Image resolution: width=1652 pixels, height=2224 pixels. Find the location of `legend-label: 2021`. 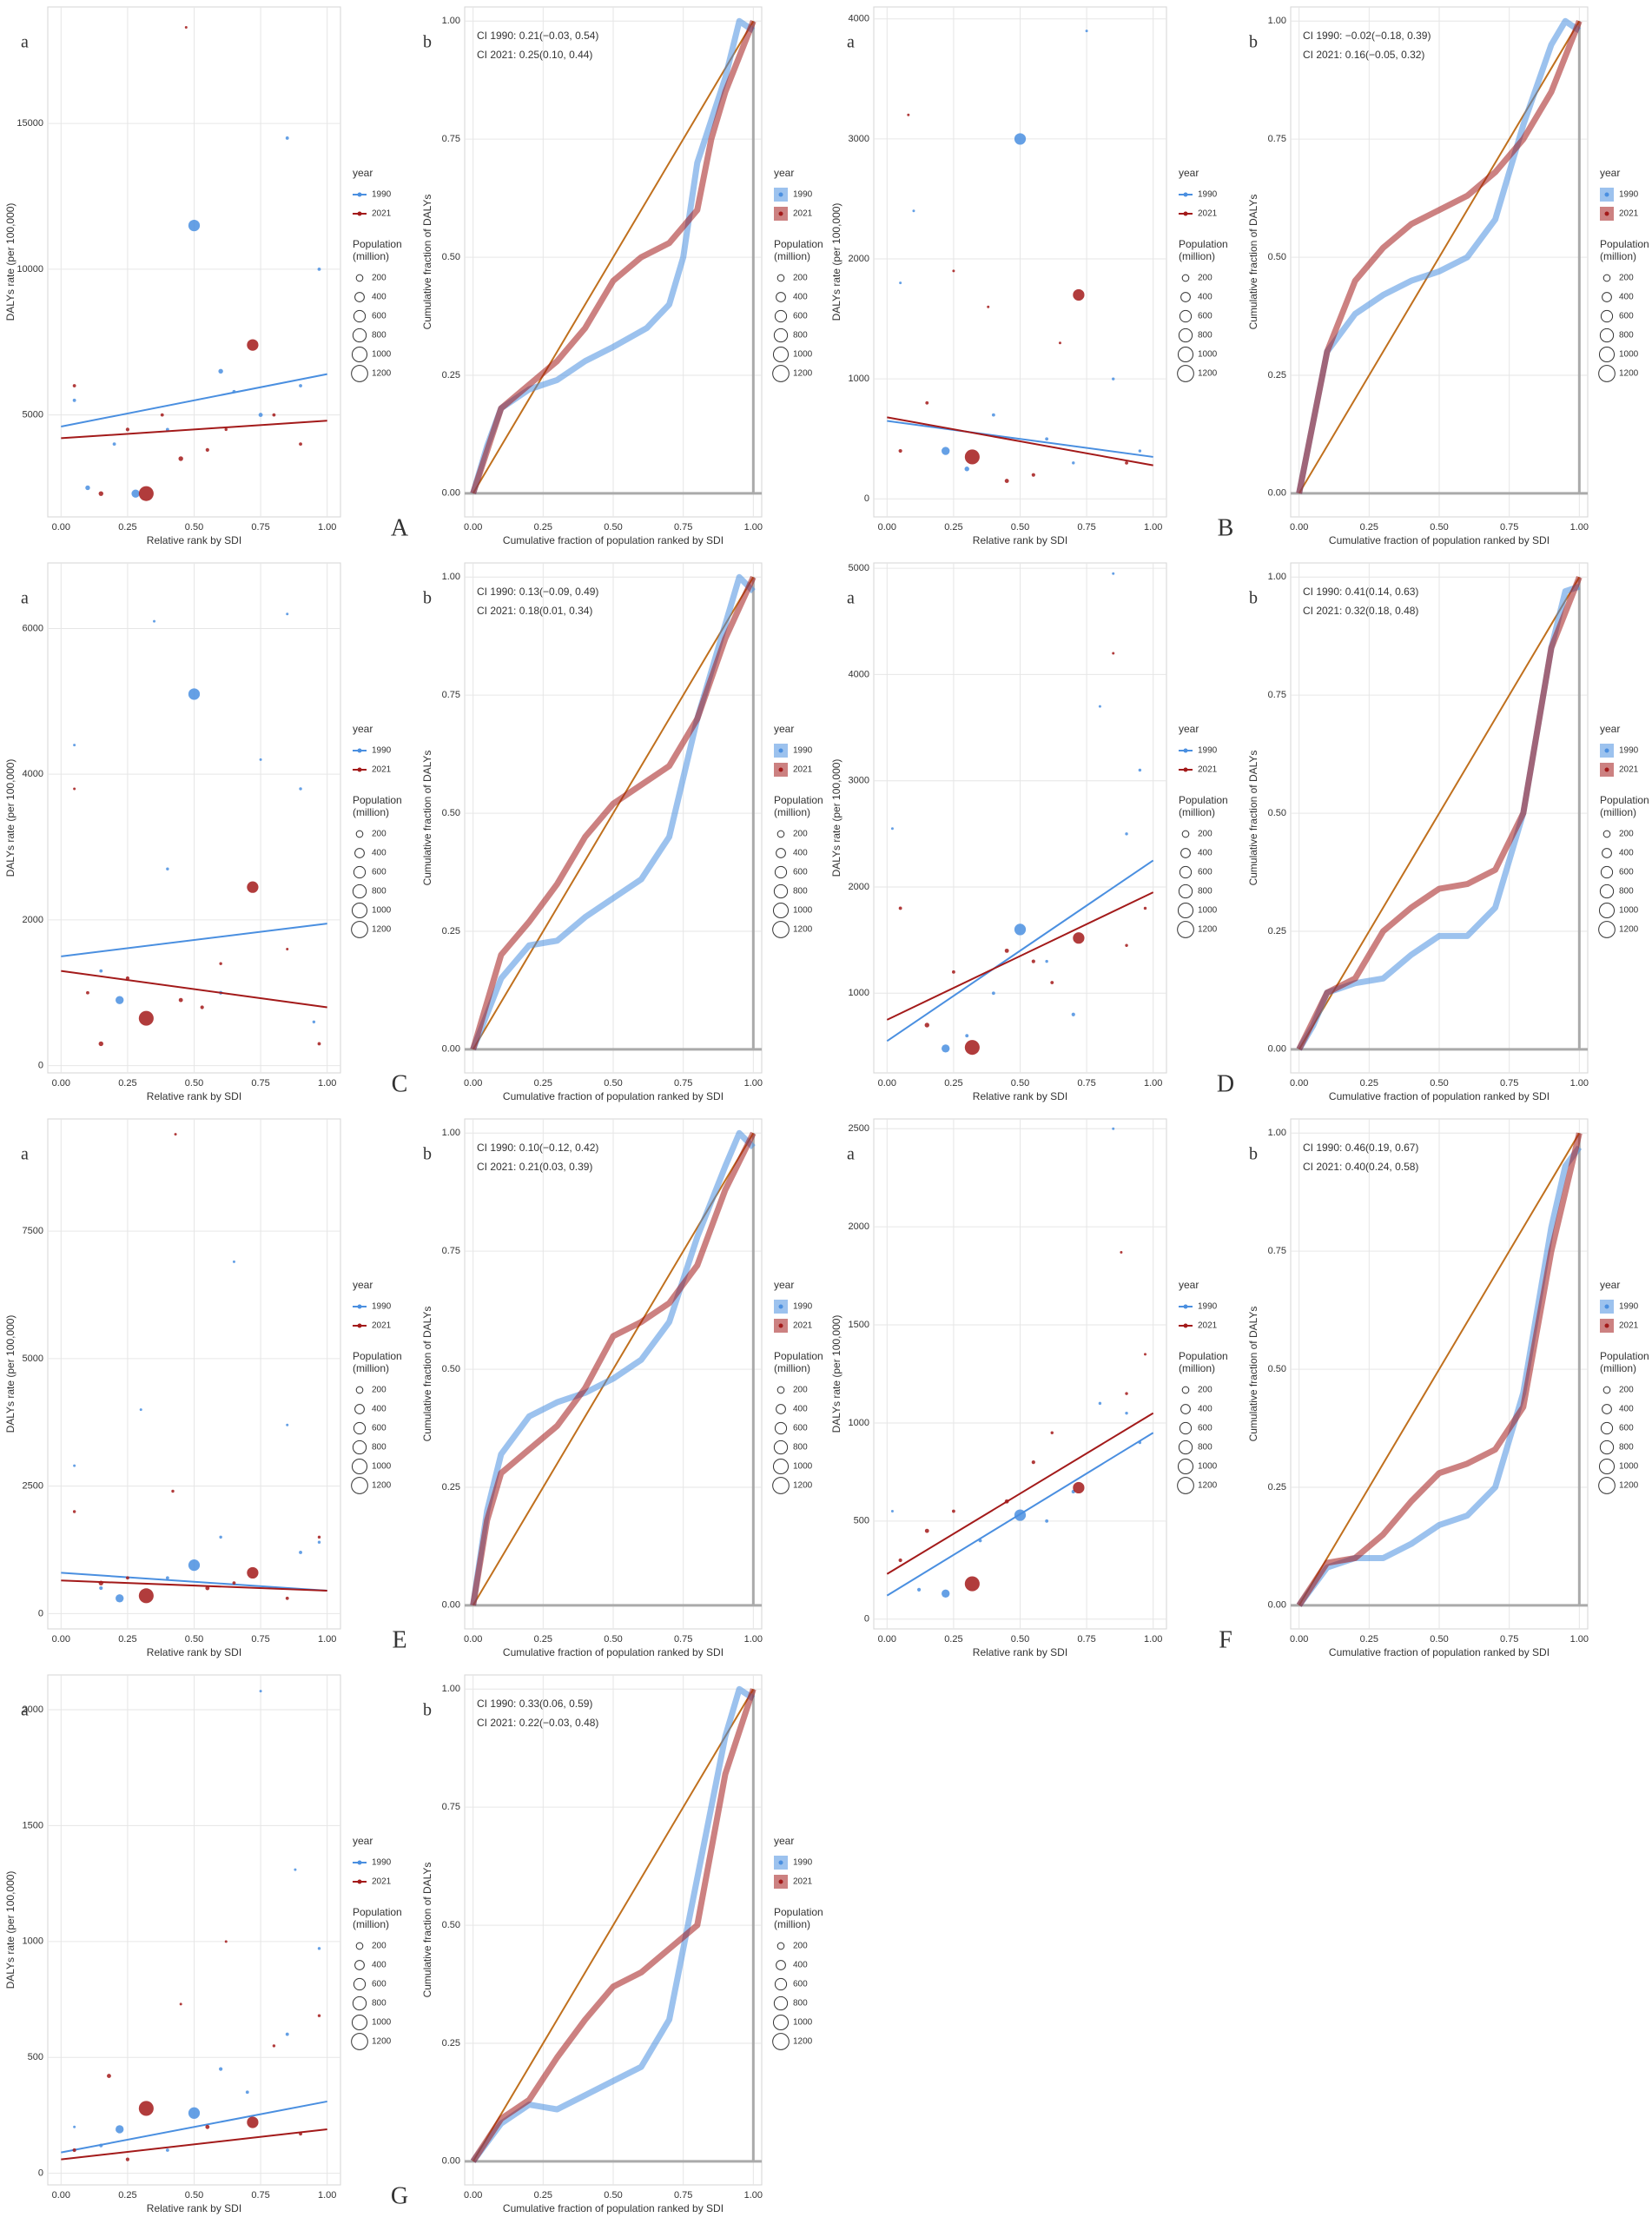

legend-label: 2021 is located at coordinates (382, 770).